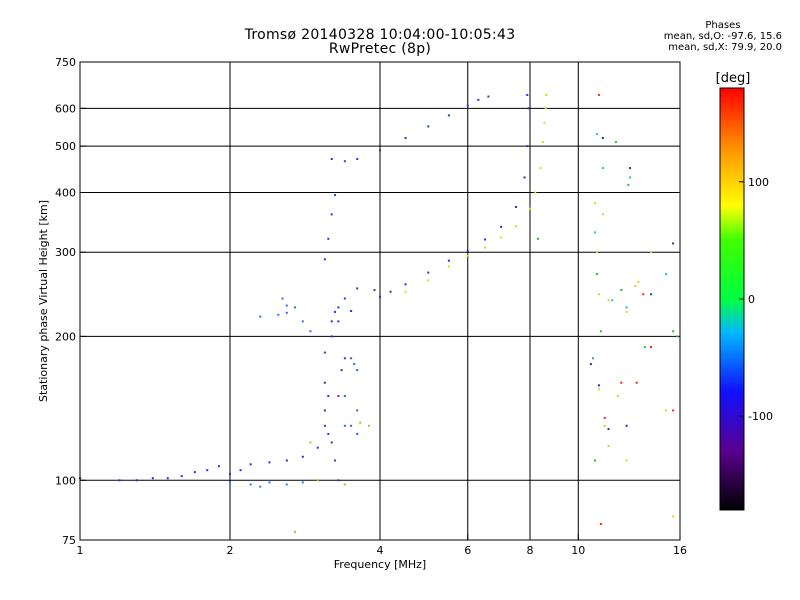 Image resolution: width=800 pixels, height=600 pixels. Describe the element at coordinates (751, 299) in the screenshot. I see `colorbar-tick-label: 0` at that location.